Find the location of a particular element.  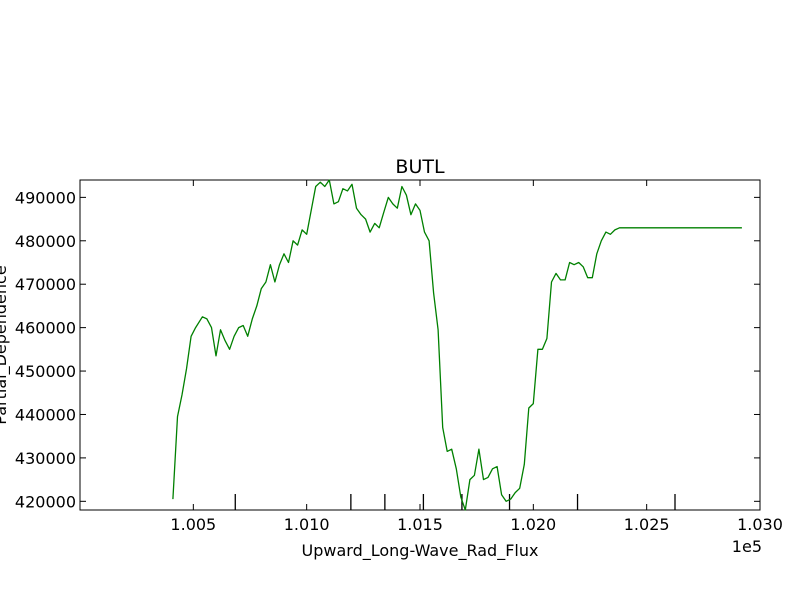

x-tick-label: 1.030 is located at coordinates (760, 524).